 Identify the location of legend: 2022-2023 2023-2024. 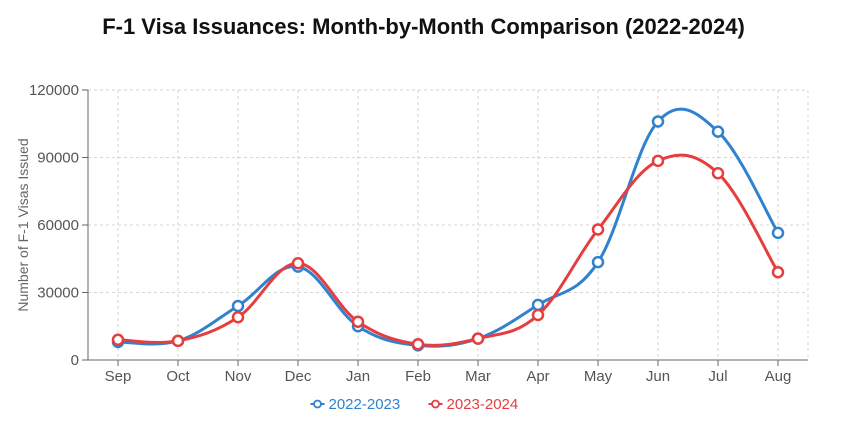
(414, 404).